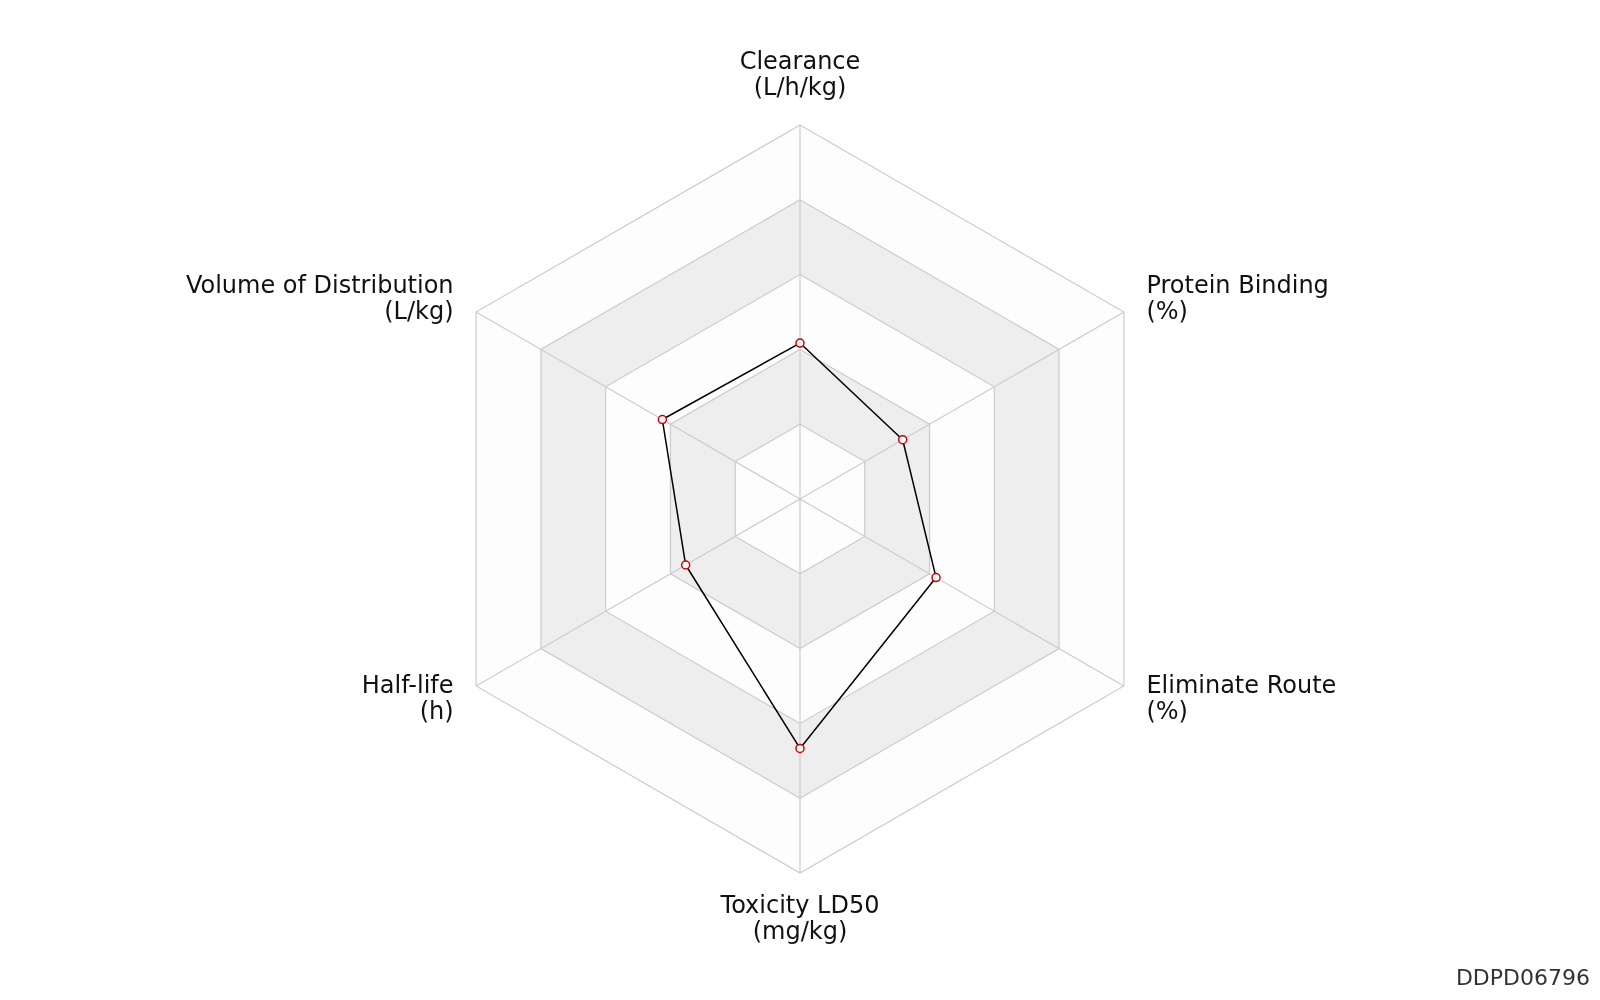 The image size is (1600, 1000). Describe the element at coordinates (799, 918) in the screenshot. I see `spoke-label: Toxicity LD50 (mg/kg)` at that location.